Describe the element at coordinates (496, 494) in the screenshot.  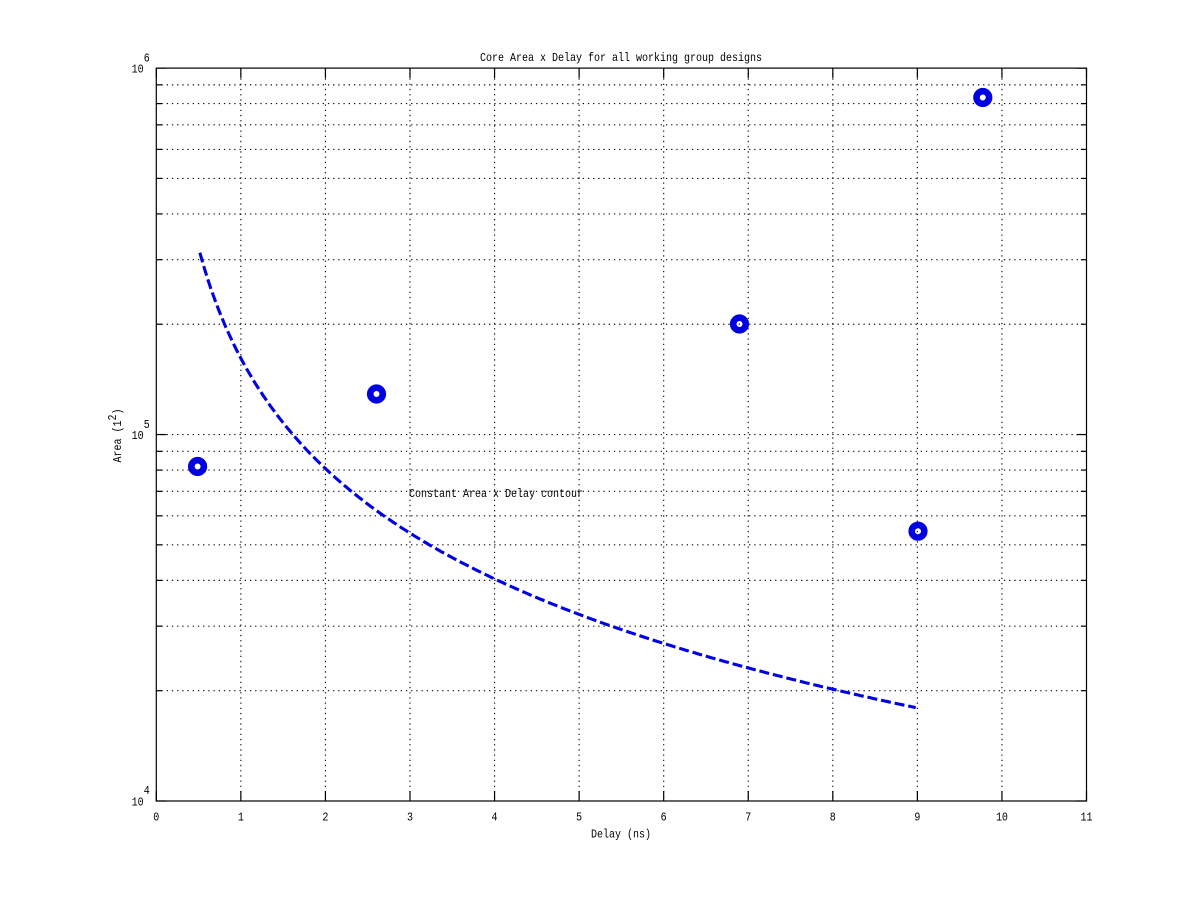
I see `svg-text: Constant Area x Delay contour` at that location.